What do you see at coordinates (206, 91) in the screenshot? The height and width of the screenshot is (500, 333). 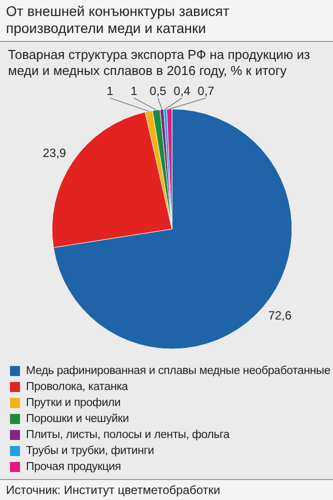 I see `data-label: 0,7` at bounding box center [206, 91].